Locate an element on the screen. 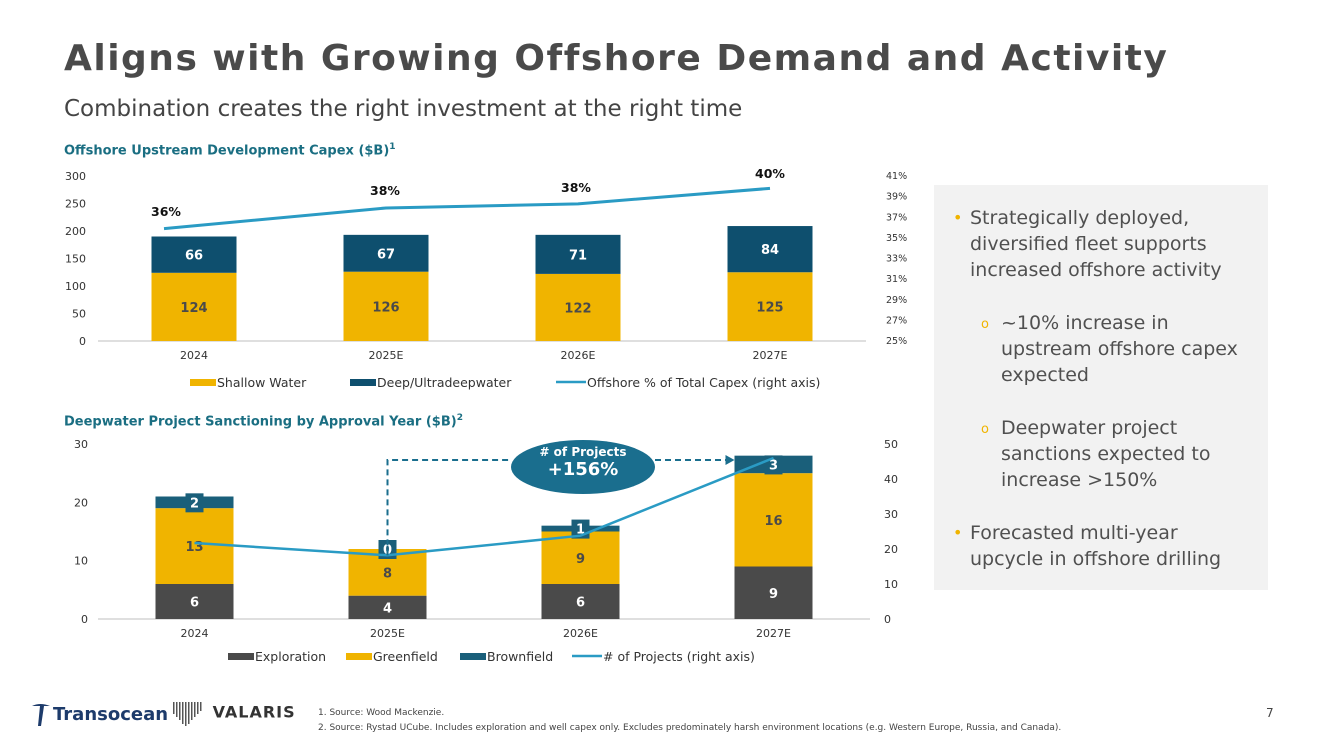 The width and height of the screenshot is (1333, 749). sanction-y-tick: 0 is located at coordinates (84, 619).